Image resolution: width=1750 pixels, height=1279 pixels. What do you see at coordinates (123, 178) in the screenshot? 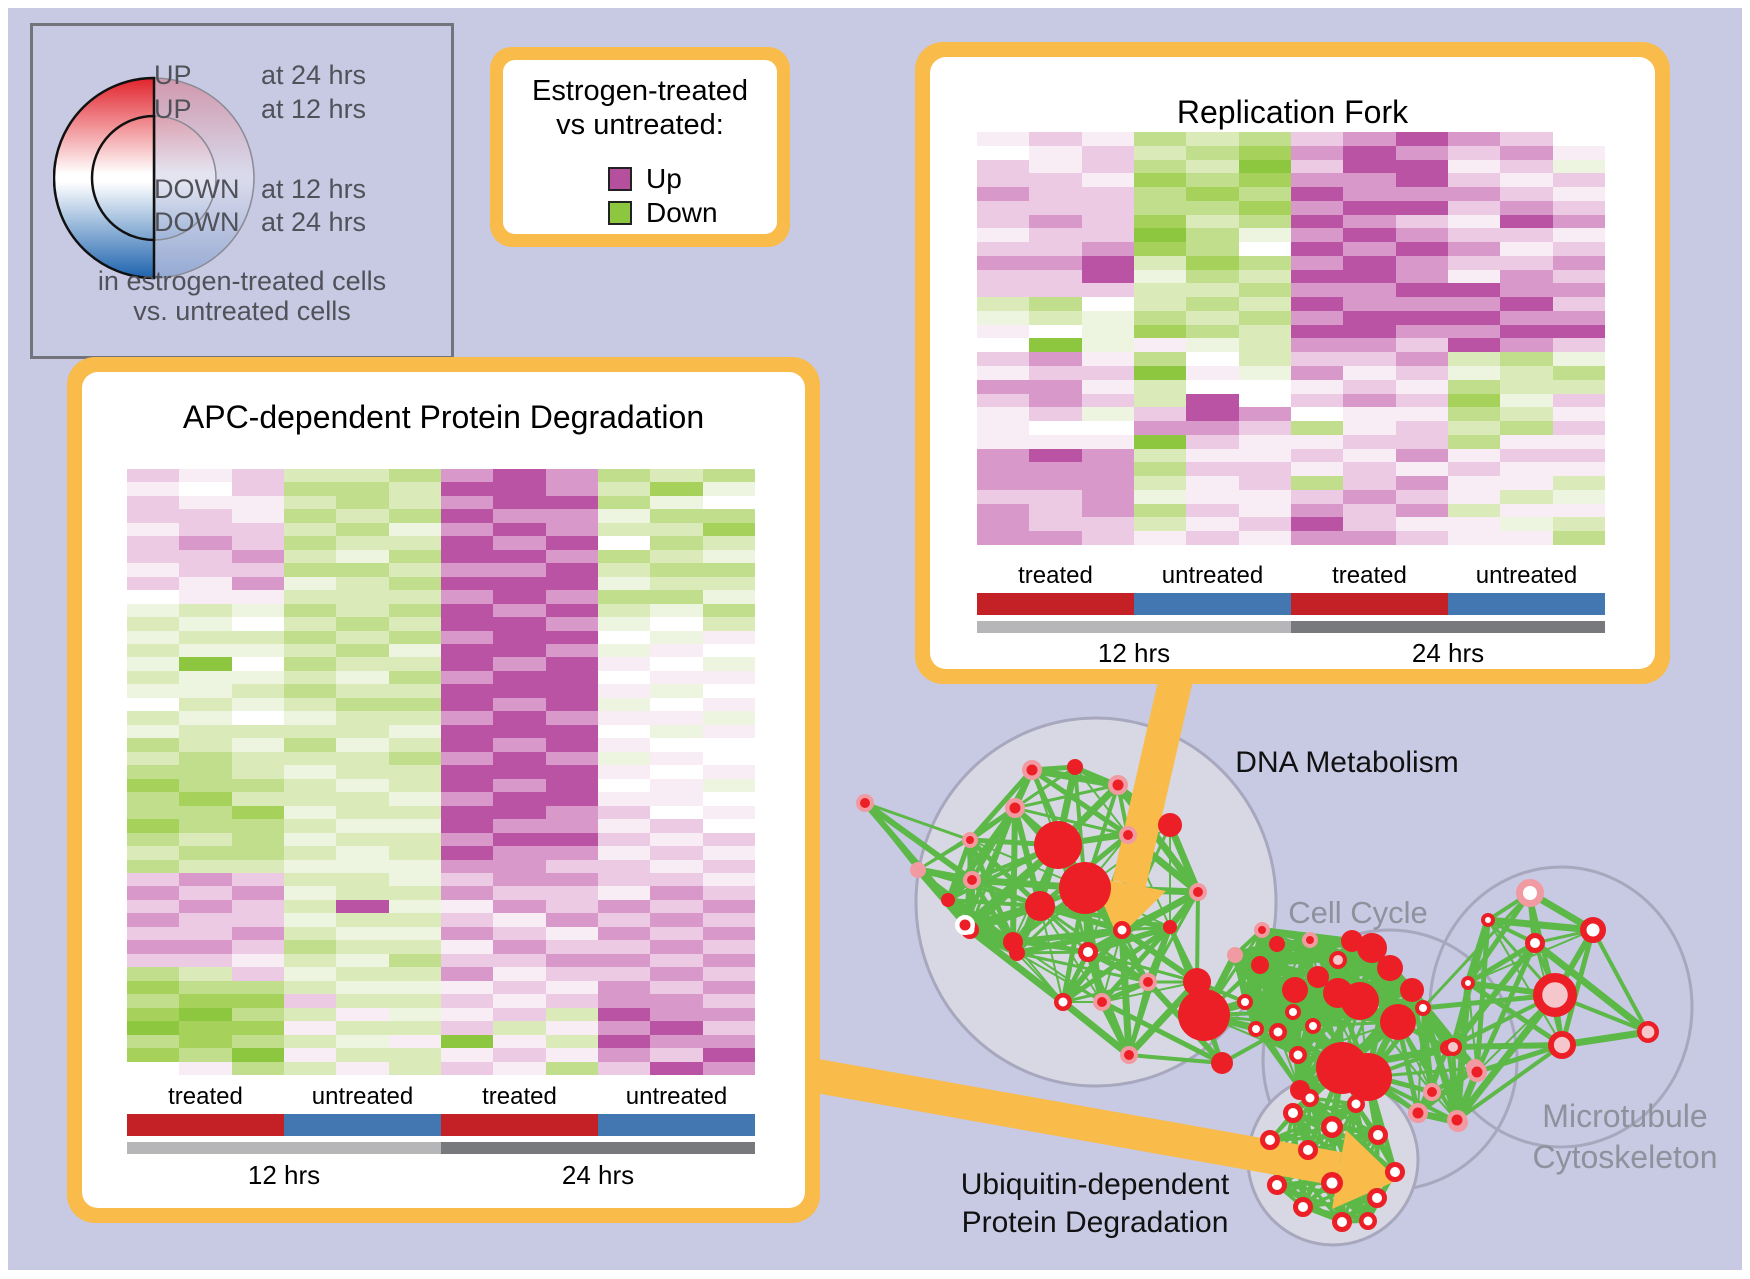
I see `inner-ring-vivid-half` at bounding box center [123, 178].